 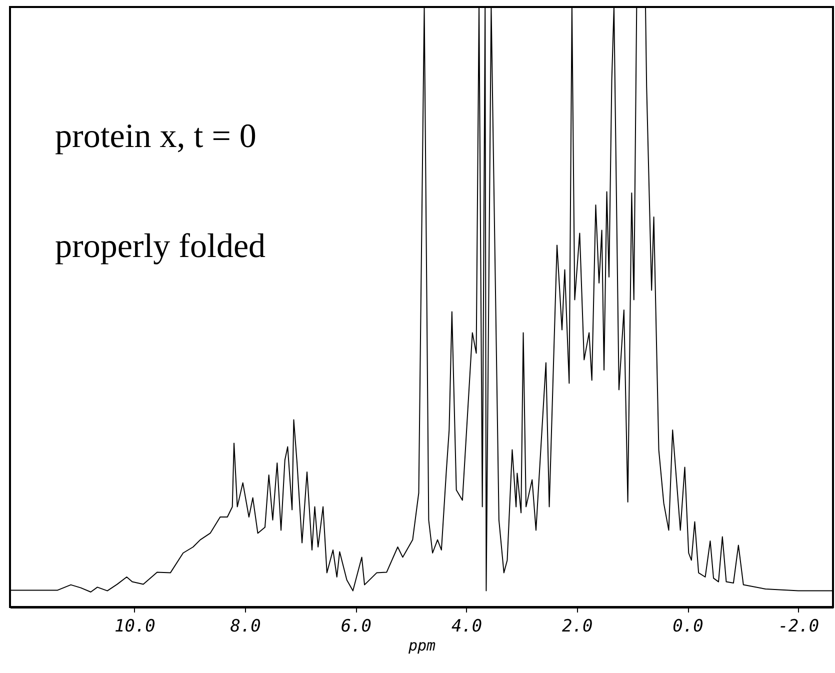 I want to click on x-tick-label: 0.0, so click(x=688, y=626).